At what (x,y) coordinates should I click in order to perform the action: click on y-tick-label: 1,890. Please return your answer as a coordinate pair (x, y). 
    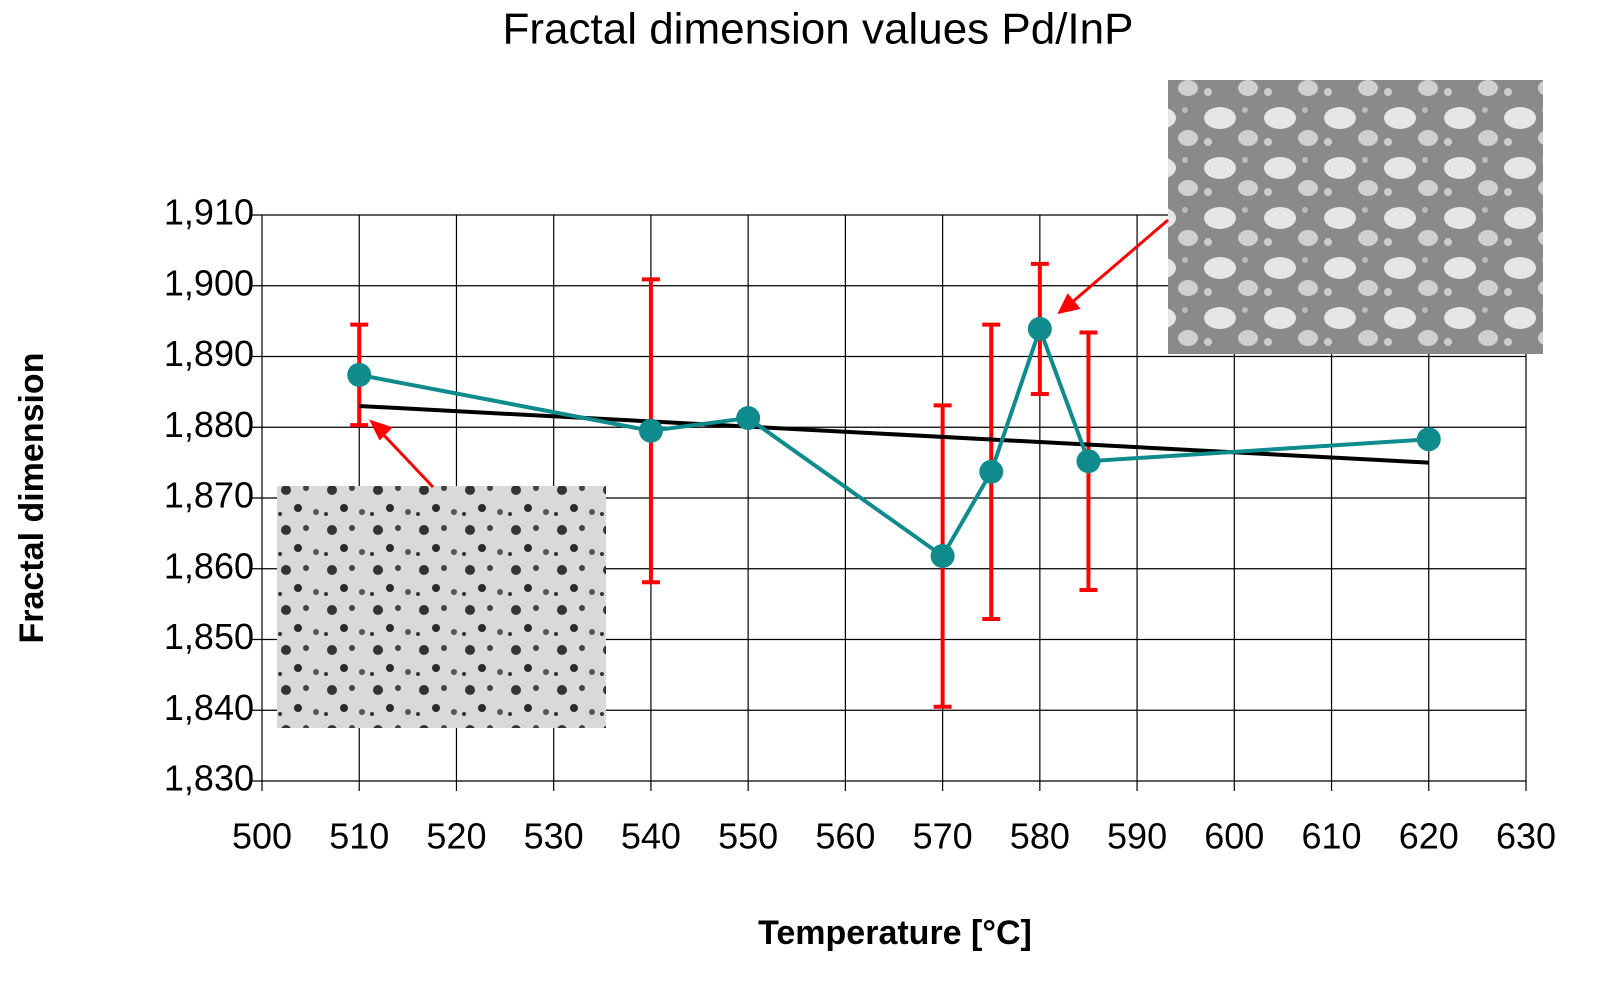
    Looking at the image, I should click on (209, 353).